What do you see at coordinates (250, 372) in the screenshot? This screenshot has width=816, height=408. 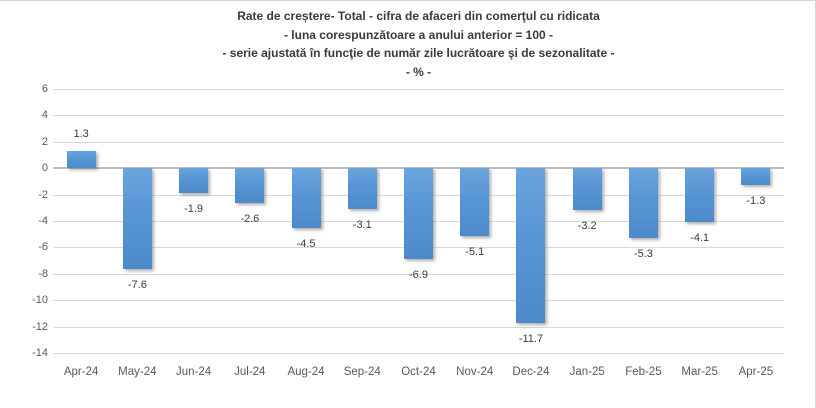 I see `x-tick-label-jul-24: Jul-24` at bounding box center [250, 372].